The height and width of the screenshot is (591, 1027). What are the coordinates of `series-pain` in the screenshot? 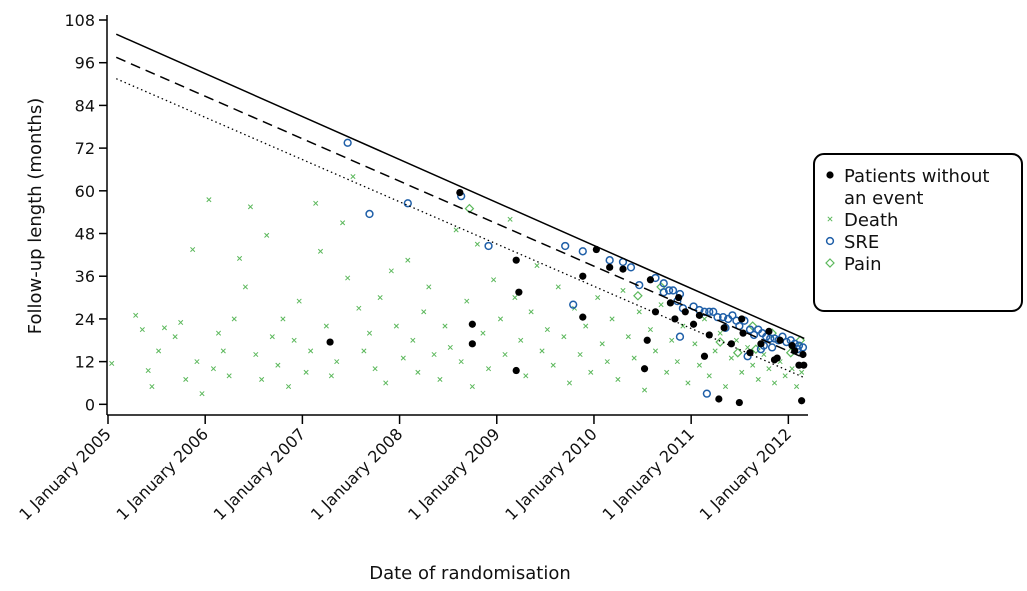 It's located at (635, 280).